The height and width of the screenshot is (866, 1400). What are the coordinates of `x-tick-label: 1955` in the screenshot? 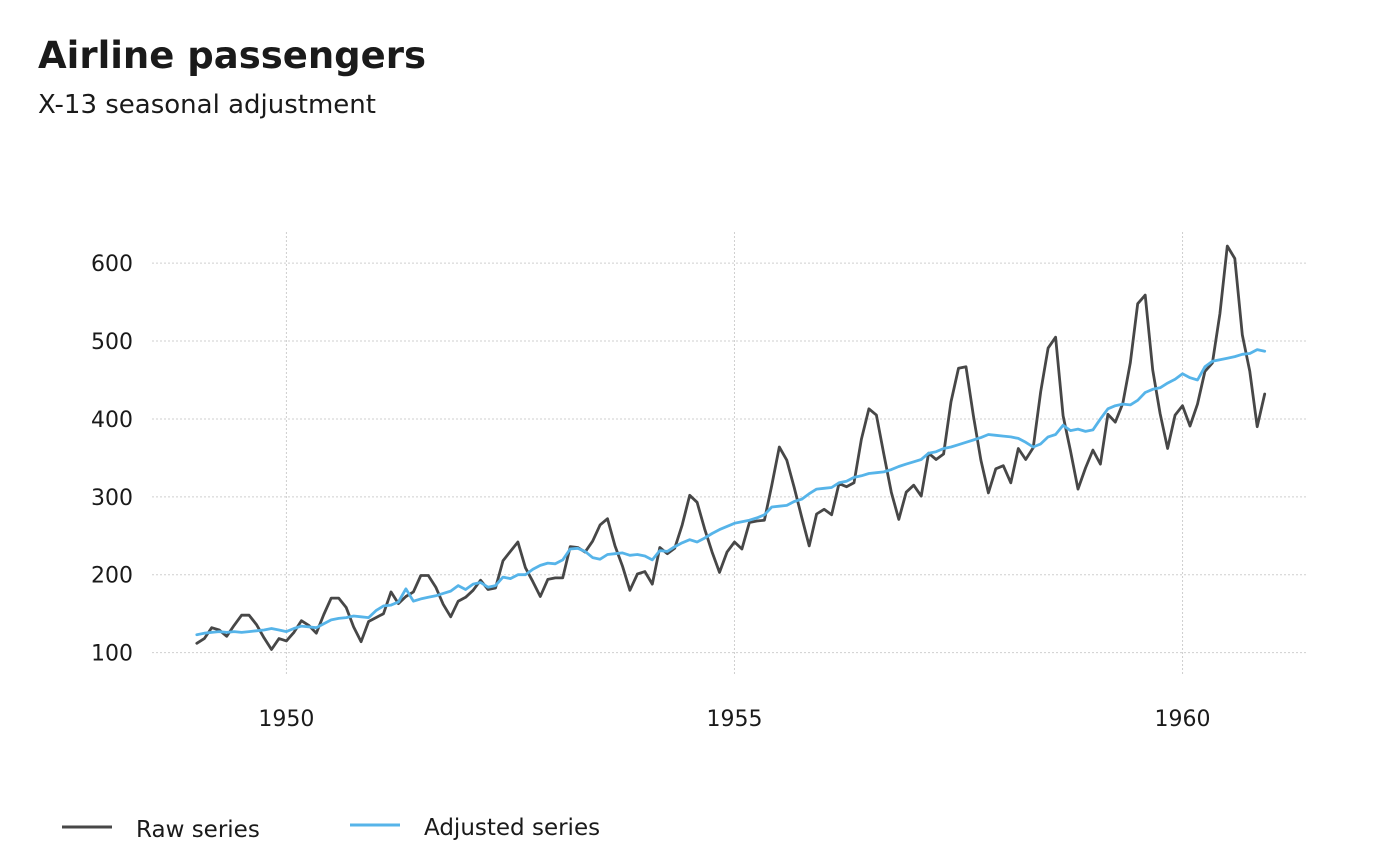 It's located at (734, 719).